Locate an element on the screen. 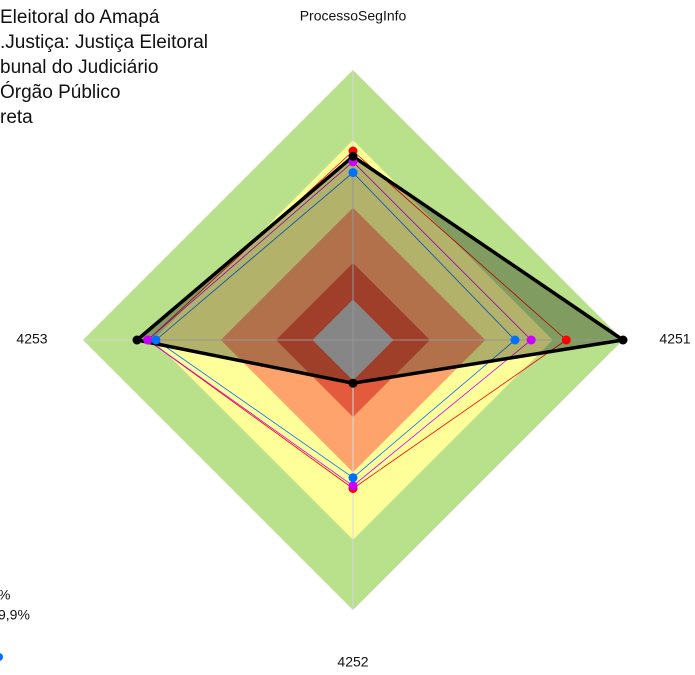 The width and height of the screenshot is (695, 675). axis-label: 4253 is located at coordinates (31, 339).